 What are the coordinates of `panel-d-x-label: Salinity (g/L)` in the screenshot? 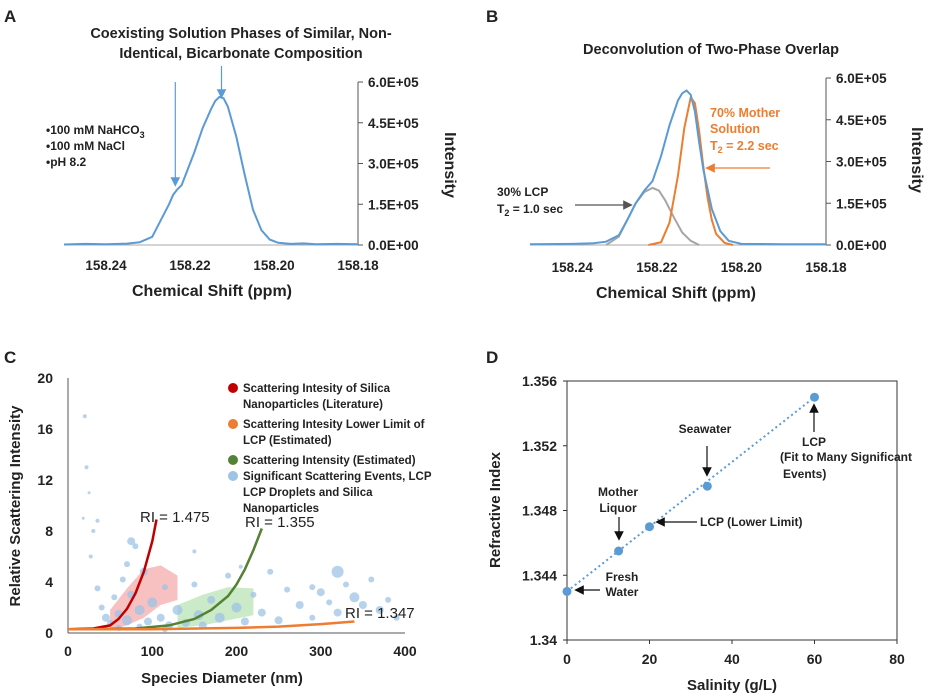 It's located at (732, 685).